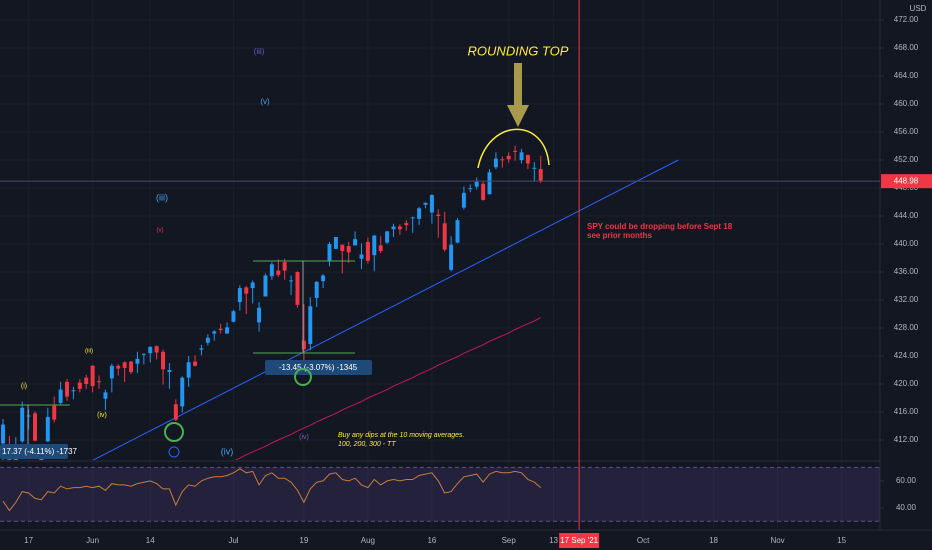  I want to click on x-tick-label: 15, so click(841, 540).